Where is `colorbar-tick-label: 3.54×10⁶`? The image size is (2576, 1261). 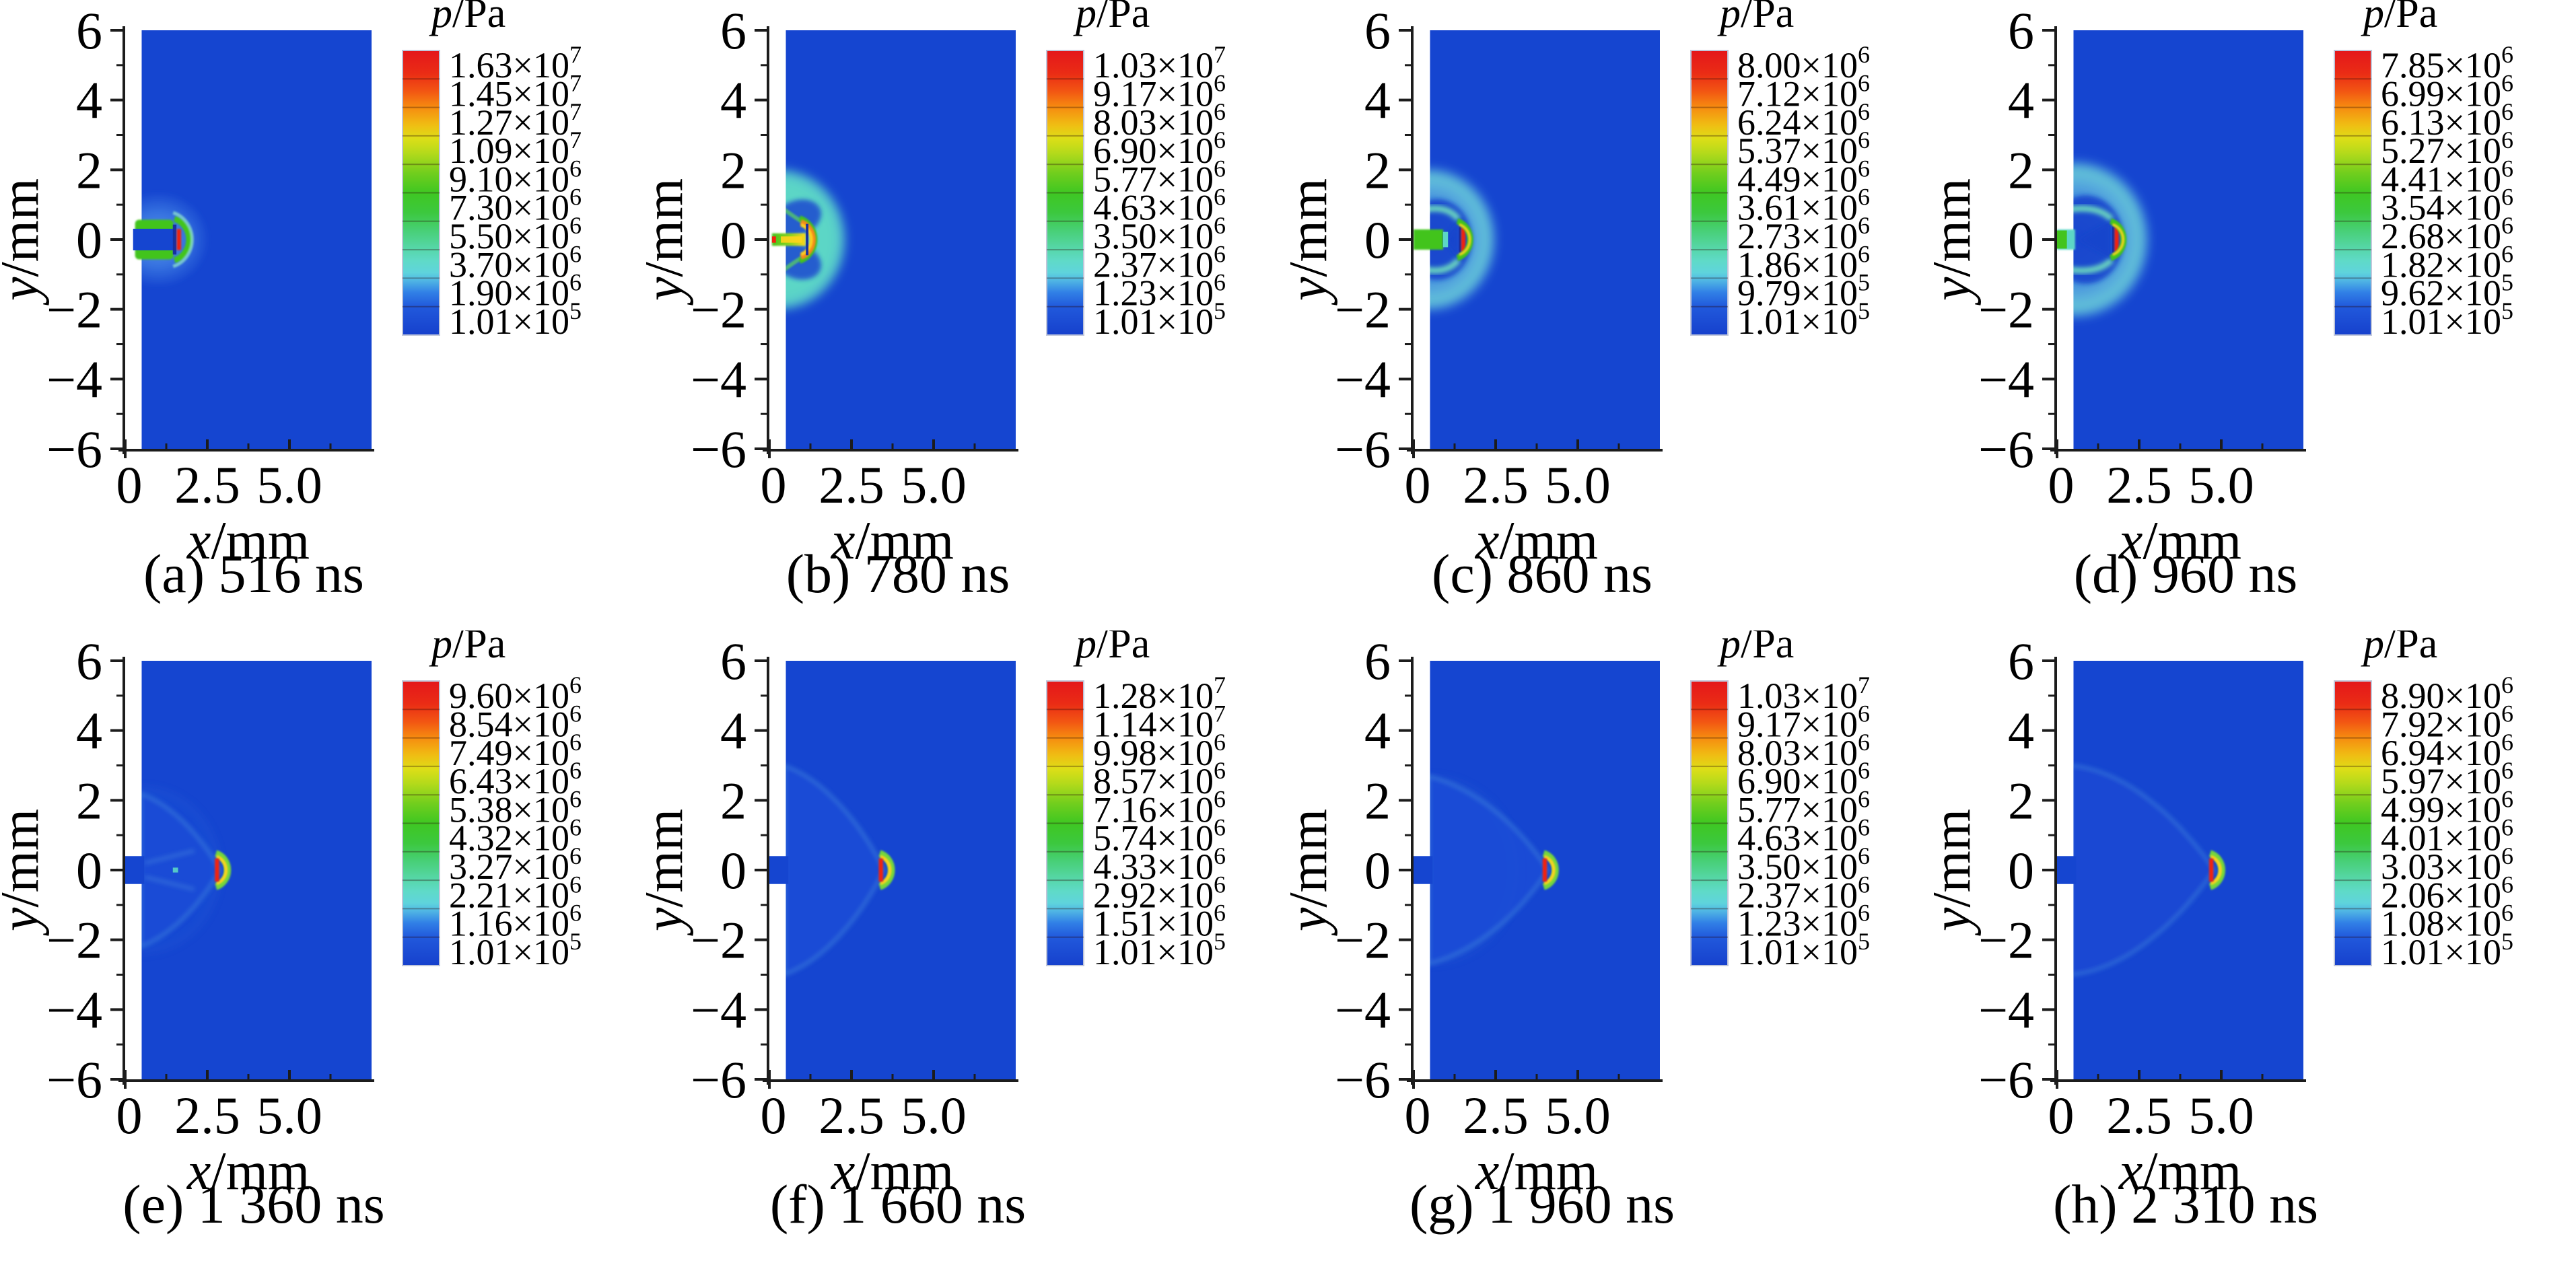 colorbar-tick-label: 3.54×10⁶ is located at coordinates (2447, 206).